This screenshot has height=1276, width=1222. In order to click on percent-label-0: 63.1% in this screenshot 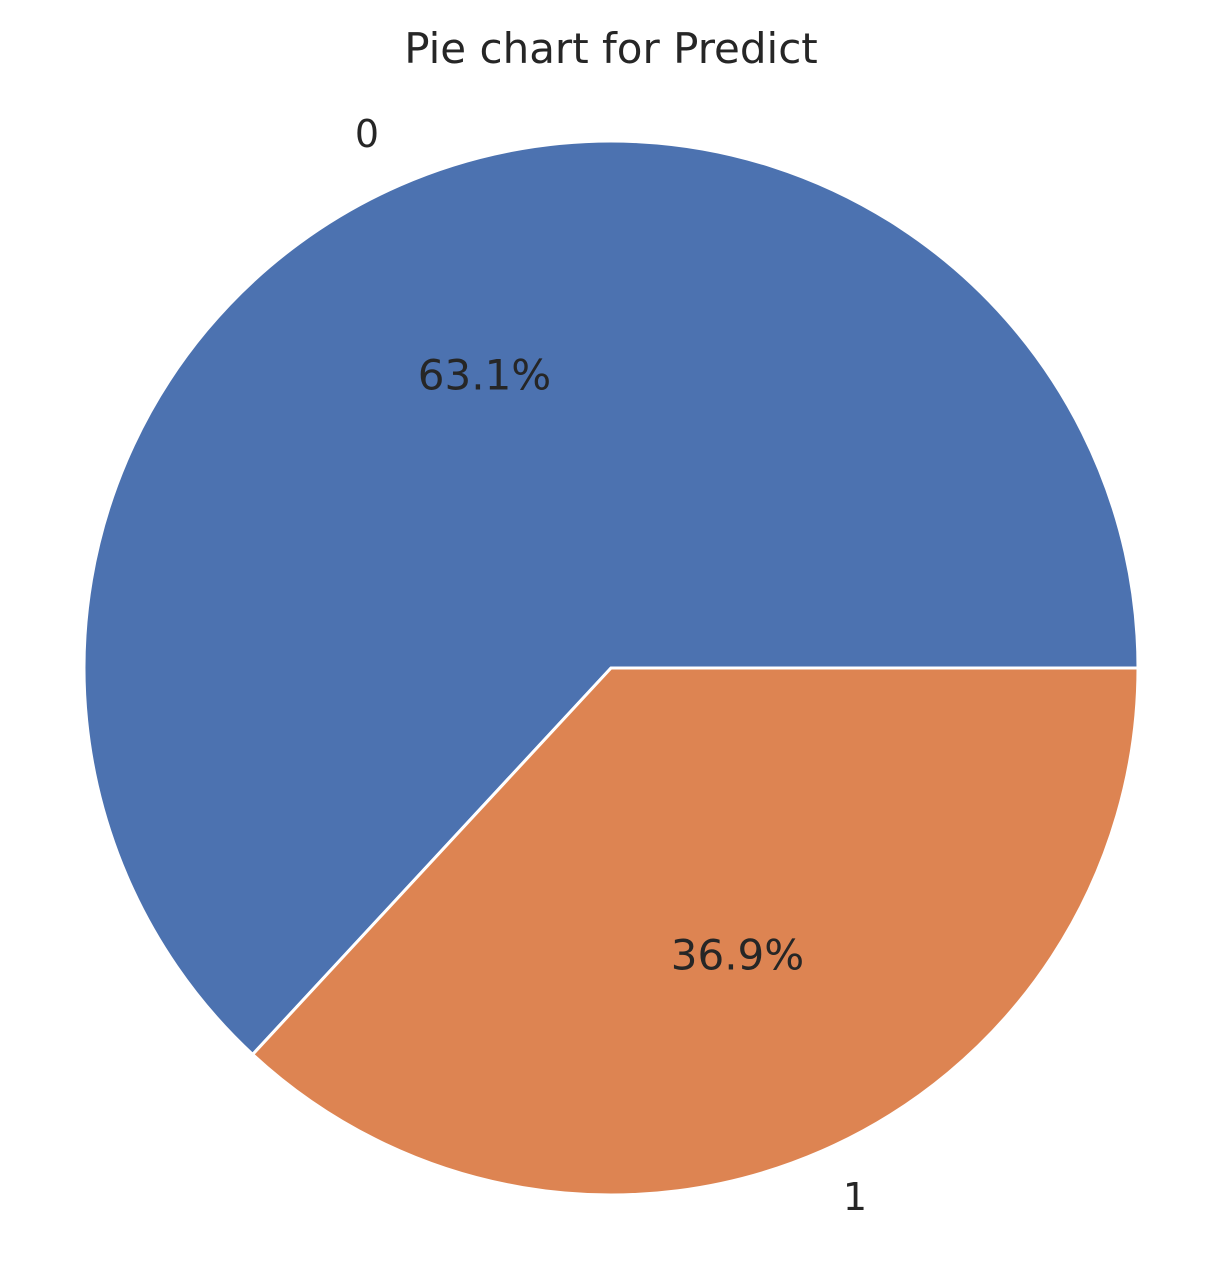, I will do `click(484, 375)`.